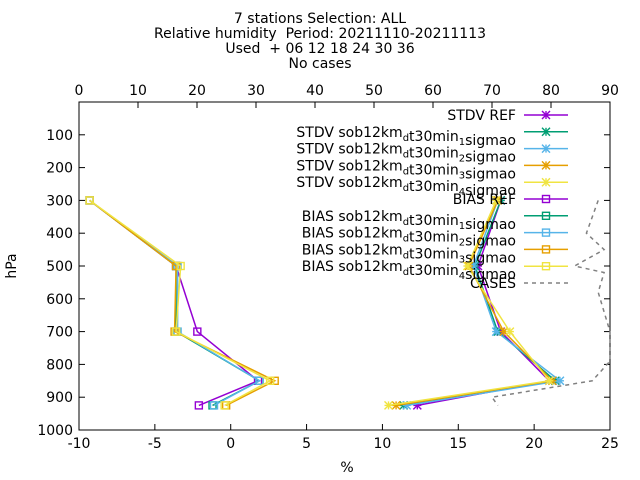  What do you see at coordinates (306, 444) in the screenshot?
I see `x-tick-label: 5` at bounding box center [306, 444].